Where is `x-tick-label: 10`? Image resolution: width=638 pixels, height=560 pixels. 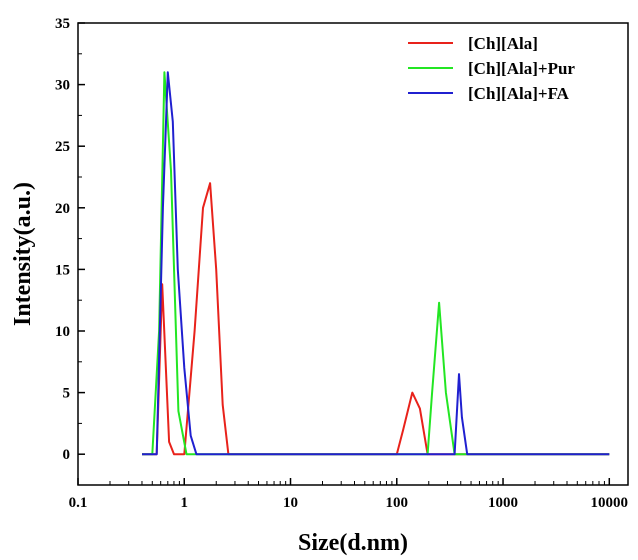
x-tick-label: 10 is located at coordinates (290, 503).